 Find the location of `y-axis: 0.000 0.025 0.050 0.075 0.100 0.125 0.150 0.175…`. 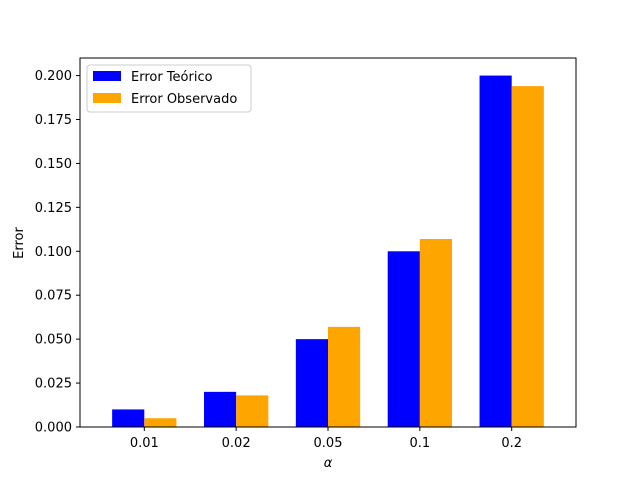

y-axis: 0.000 0.025 0.050 0.075 0.100 0.125 0.150 0.175… is located at coordinates (57, 252).